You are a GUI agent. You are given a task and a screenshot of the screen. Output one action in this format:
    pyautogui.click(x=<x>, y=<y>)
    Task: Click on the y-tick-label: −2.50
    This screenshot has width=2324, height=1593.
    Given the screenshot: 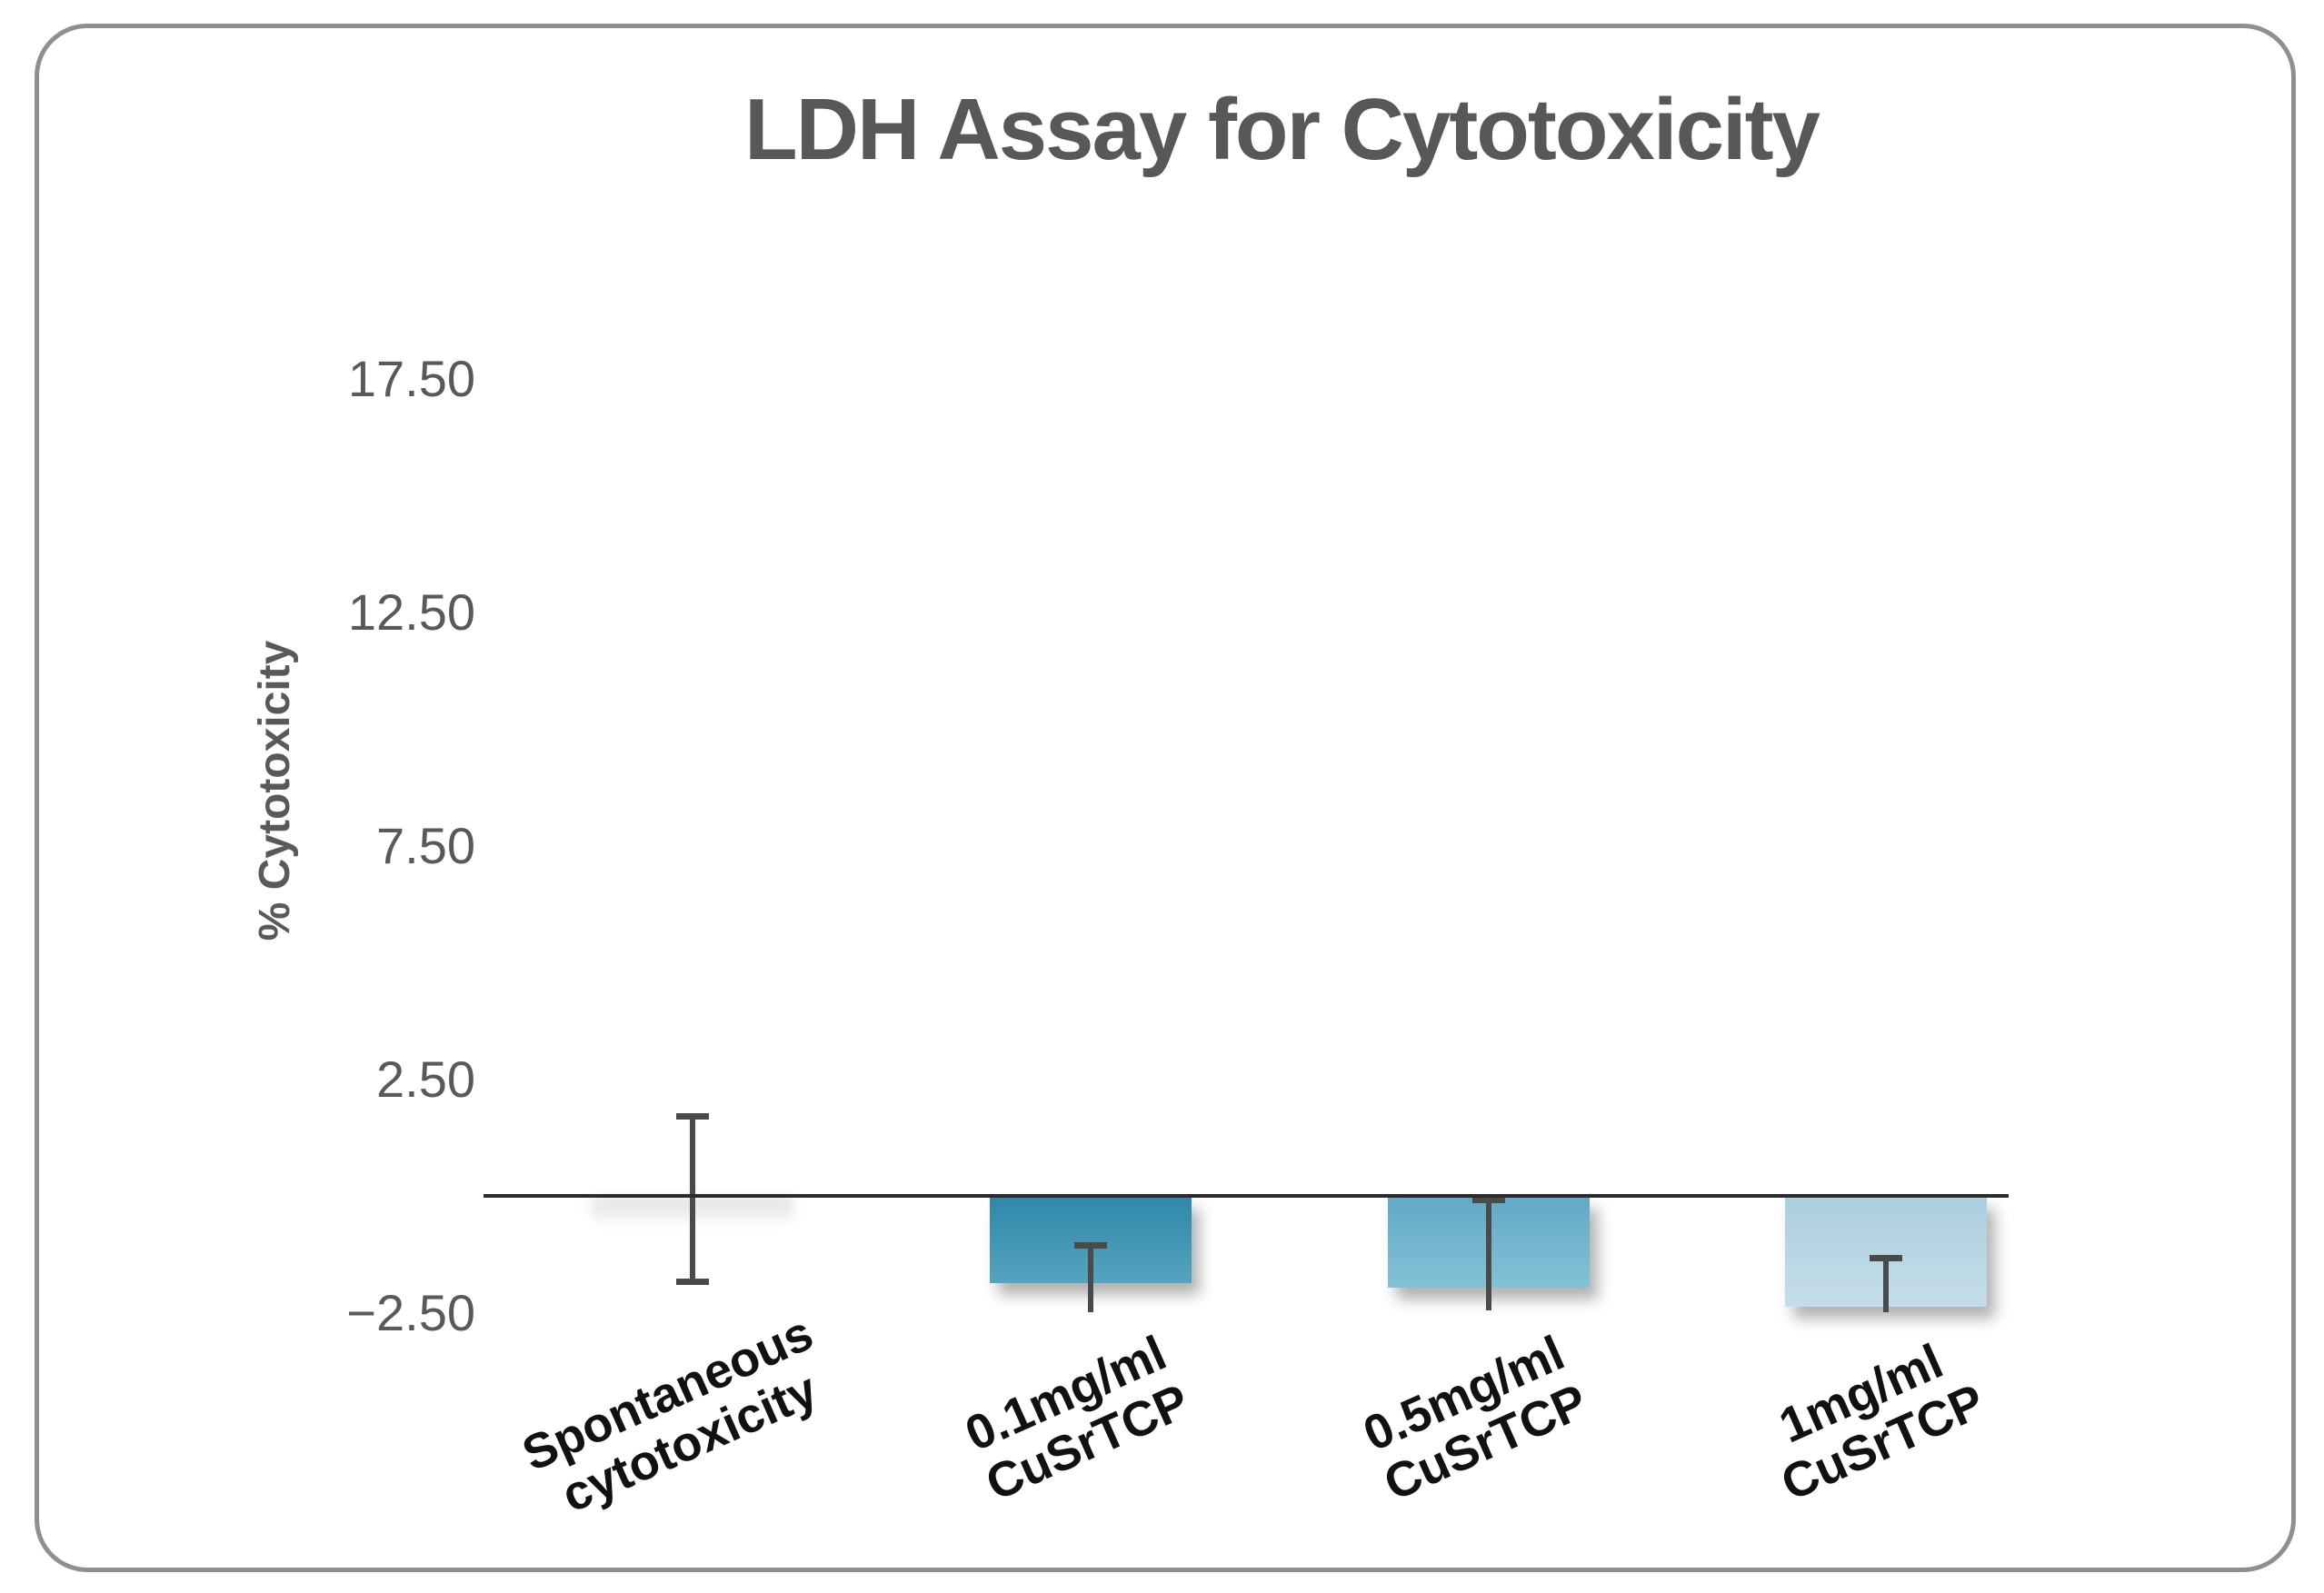 What is the action you would take?
    pyautogui.click(x=410, y=1312)
    